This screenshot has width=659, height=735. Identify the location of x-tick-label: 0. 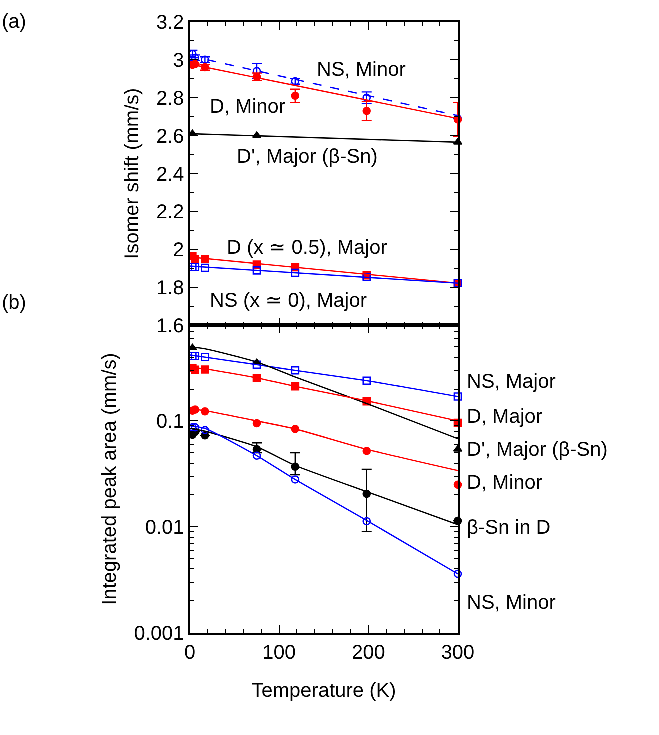
(190, 653).